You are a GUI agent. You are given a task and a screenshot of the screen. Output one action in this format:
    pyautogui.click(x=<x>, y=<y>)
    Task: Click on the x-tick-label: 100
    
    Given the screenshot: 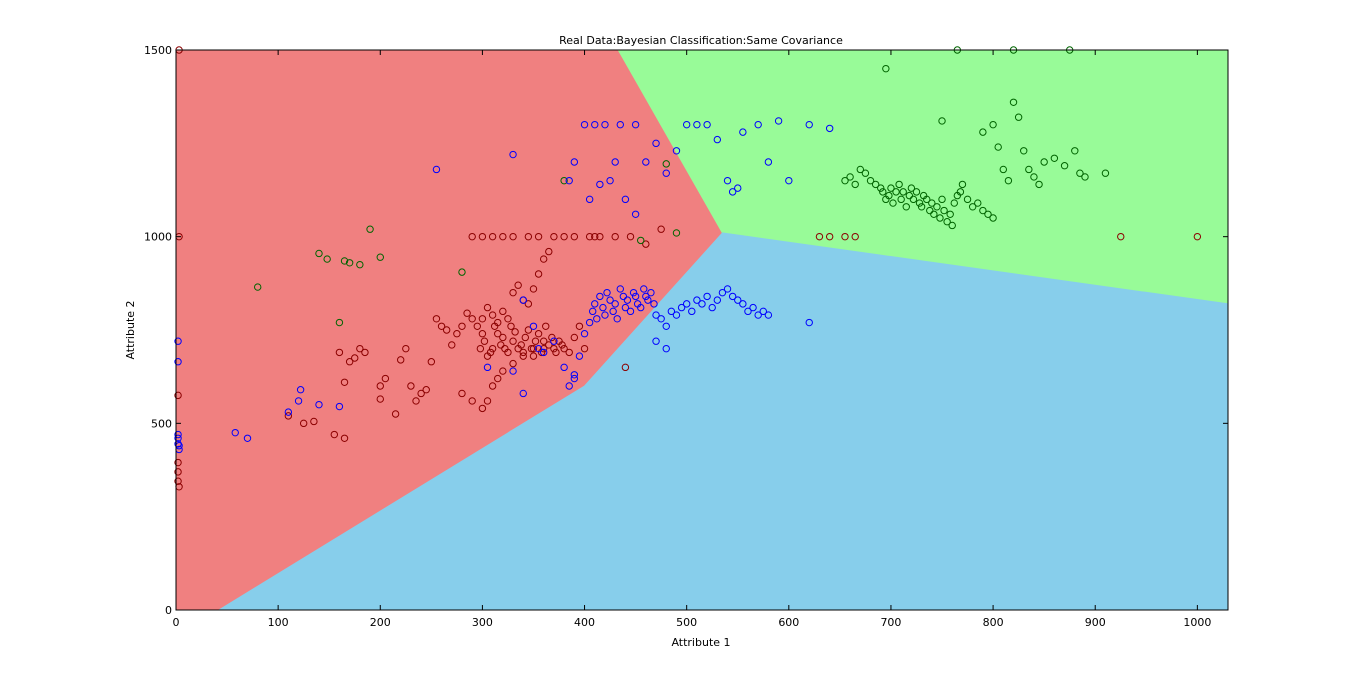 What is the action you would take?
    pyautogui.click(x=278, y=622)
    